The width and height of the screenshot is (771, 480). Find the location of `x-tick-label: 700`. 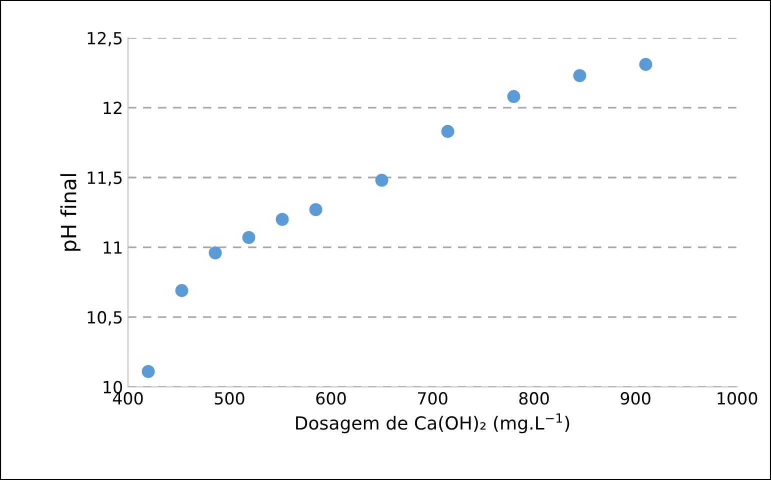

x-tick-label: 700 is located at coordinates (433, 398).